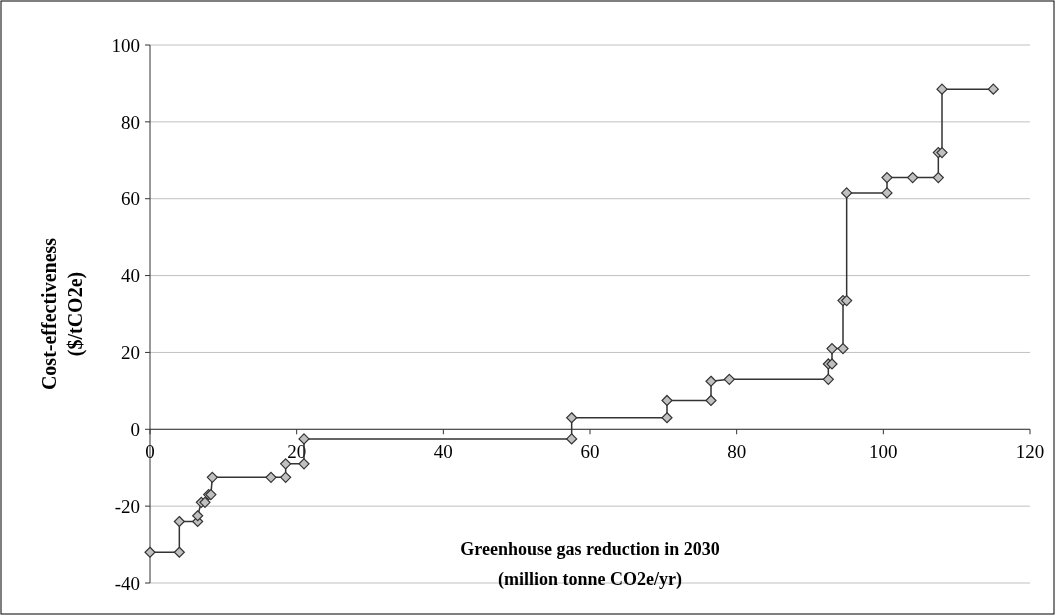 The image size is (1055, 615). I want to click on x-axis-title: Greenhouse gas reduction in 2030 (million tonne CO2e/yr), so click(590, 564).